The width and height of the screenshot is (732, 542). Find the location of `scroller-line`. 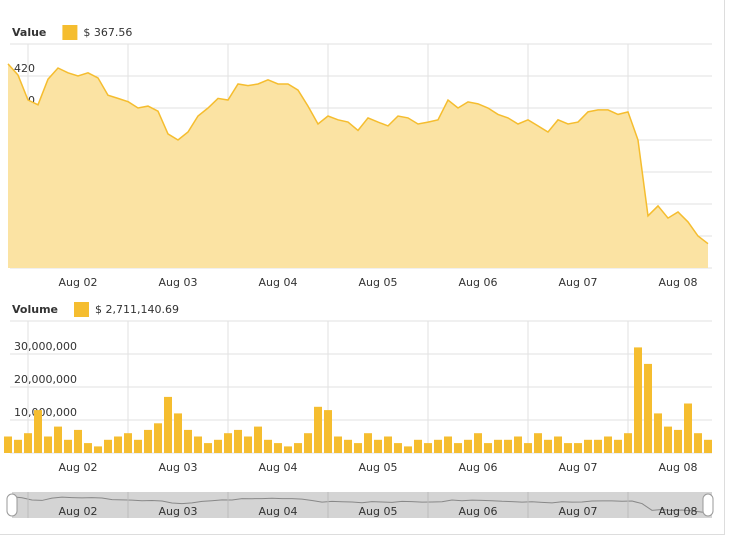

scroller-line is located at coordinates (362, 505).